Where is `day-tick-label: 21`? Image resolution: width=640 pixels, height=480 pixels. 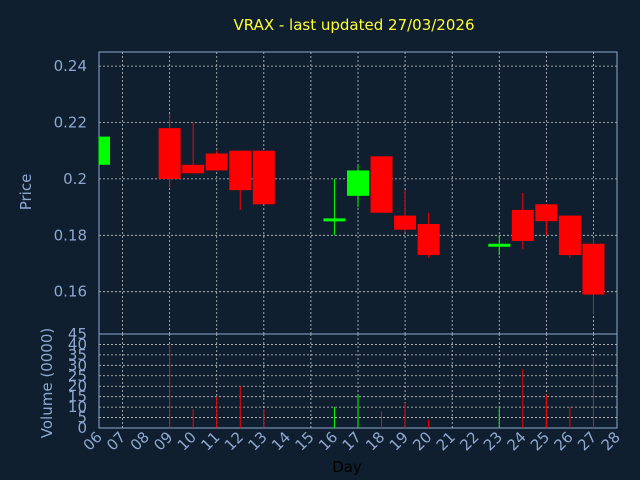 day-tick-label: 21 is located at coordinates (446, 441).